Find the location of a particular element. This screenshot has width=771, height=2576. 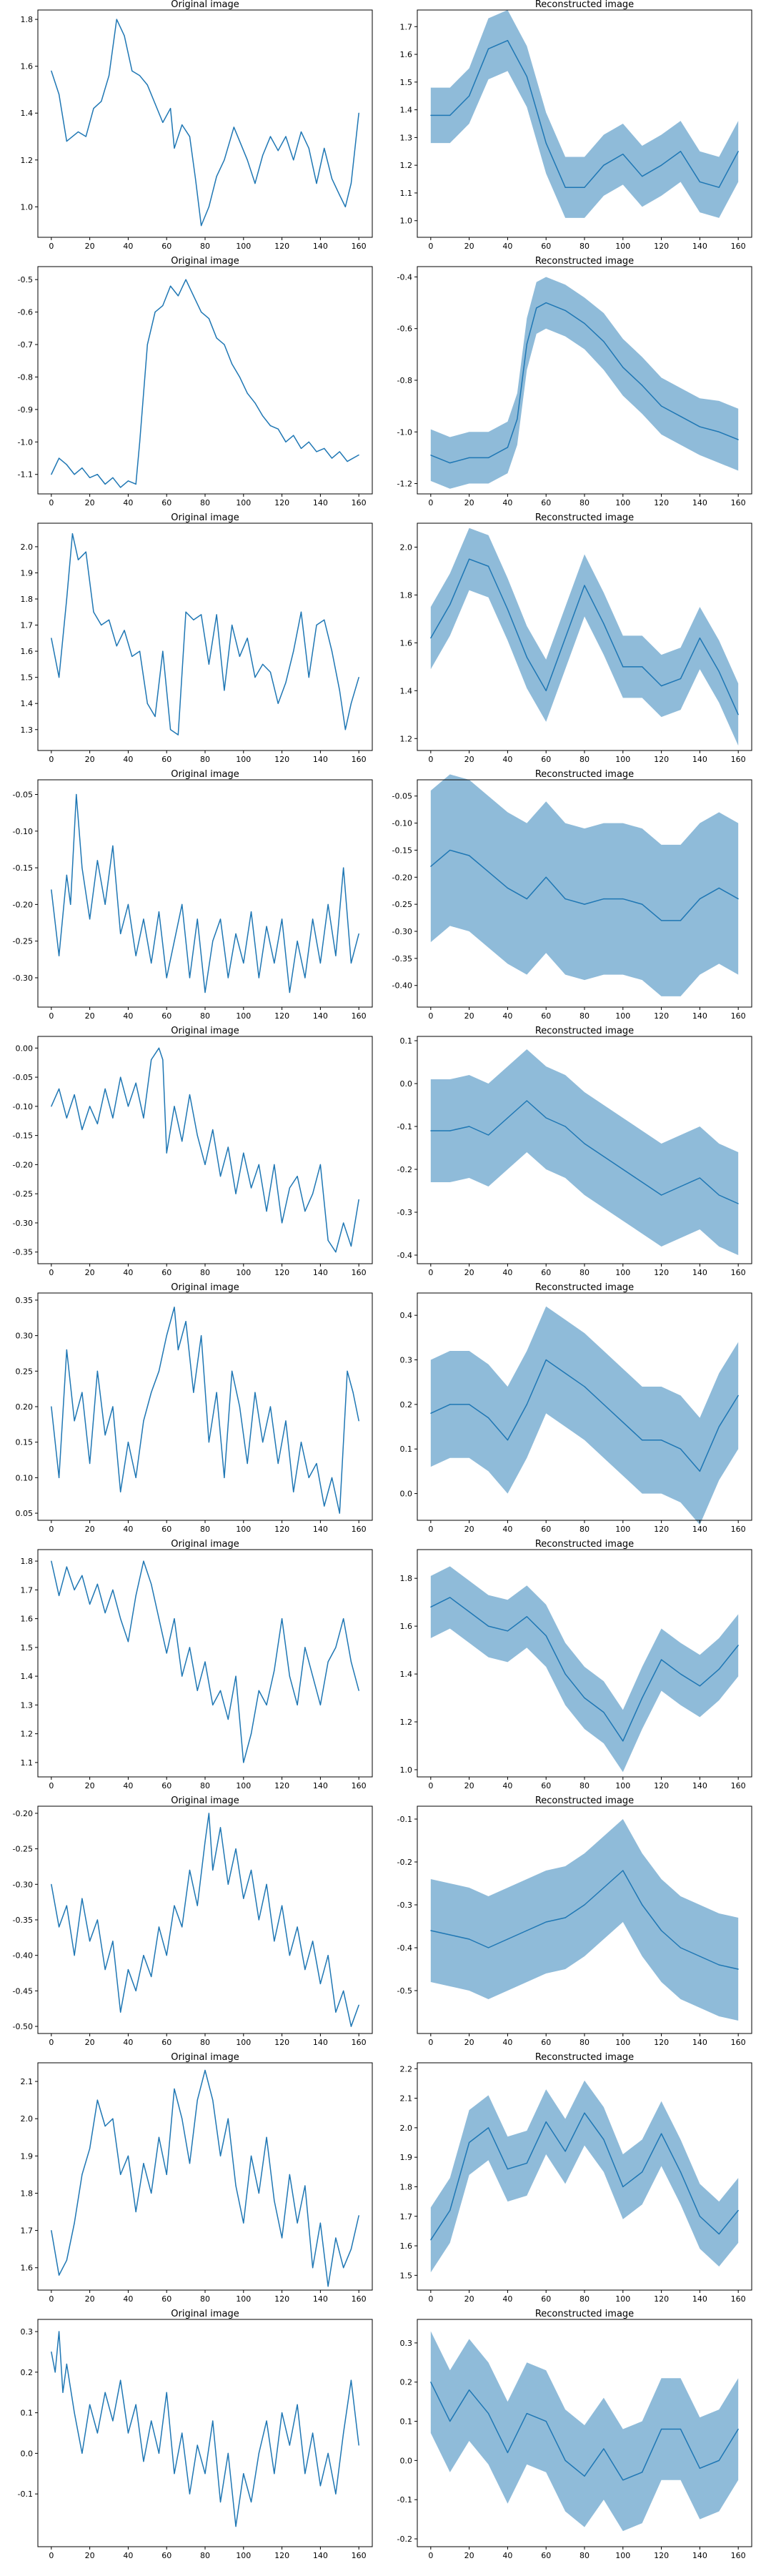

chart-4-x-tick-label: 80 is located at coordinates (585, 503).